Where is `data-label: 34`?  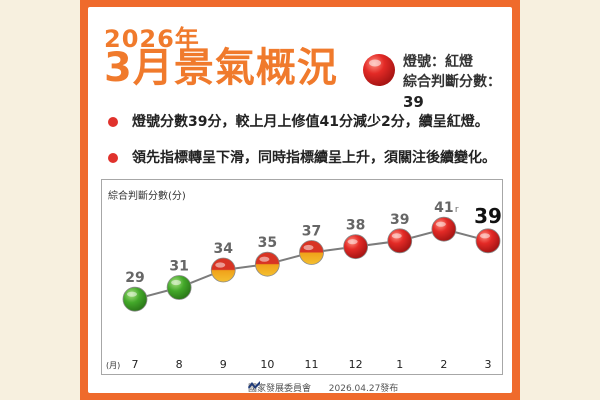
data-label: 34 is located at coordinates (224, 249).